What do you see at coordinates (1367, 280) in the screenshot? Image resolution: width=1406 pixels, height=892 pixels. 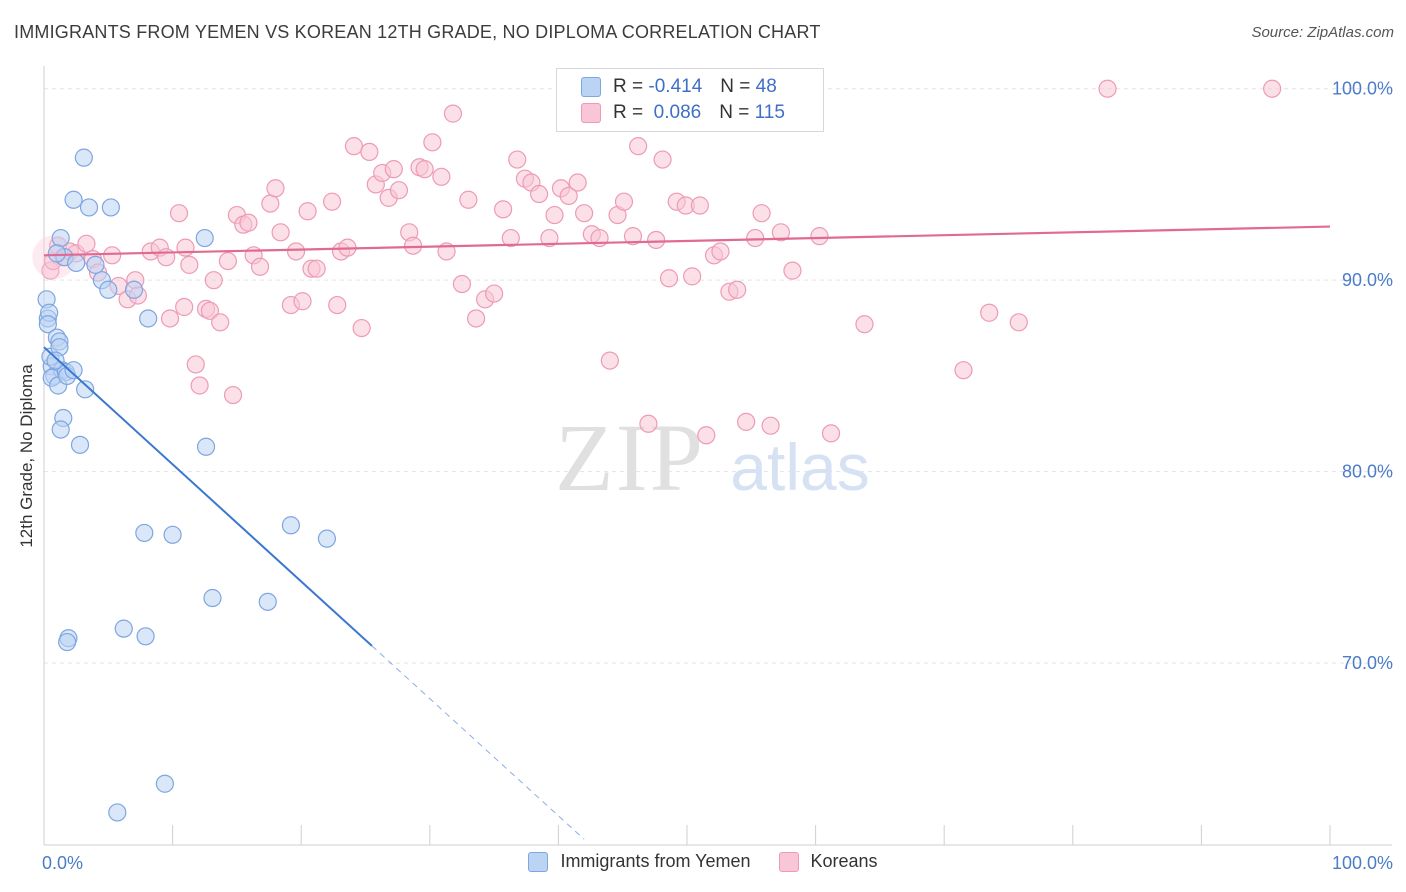 I see `y-tick-label: 90.0%` at bounding box center [1367, 280].